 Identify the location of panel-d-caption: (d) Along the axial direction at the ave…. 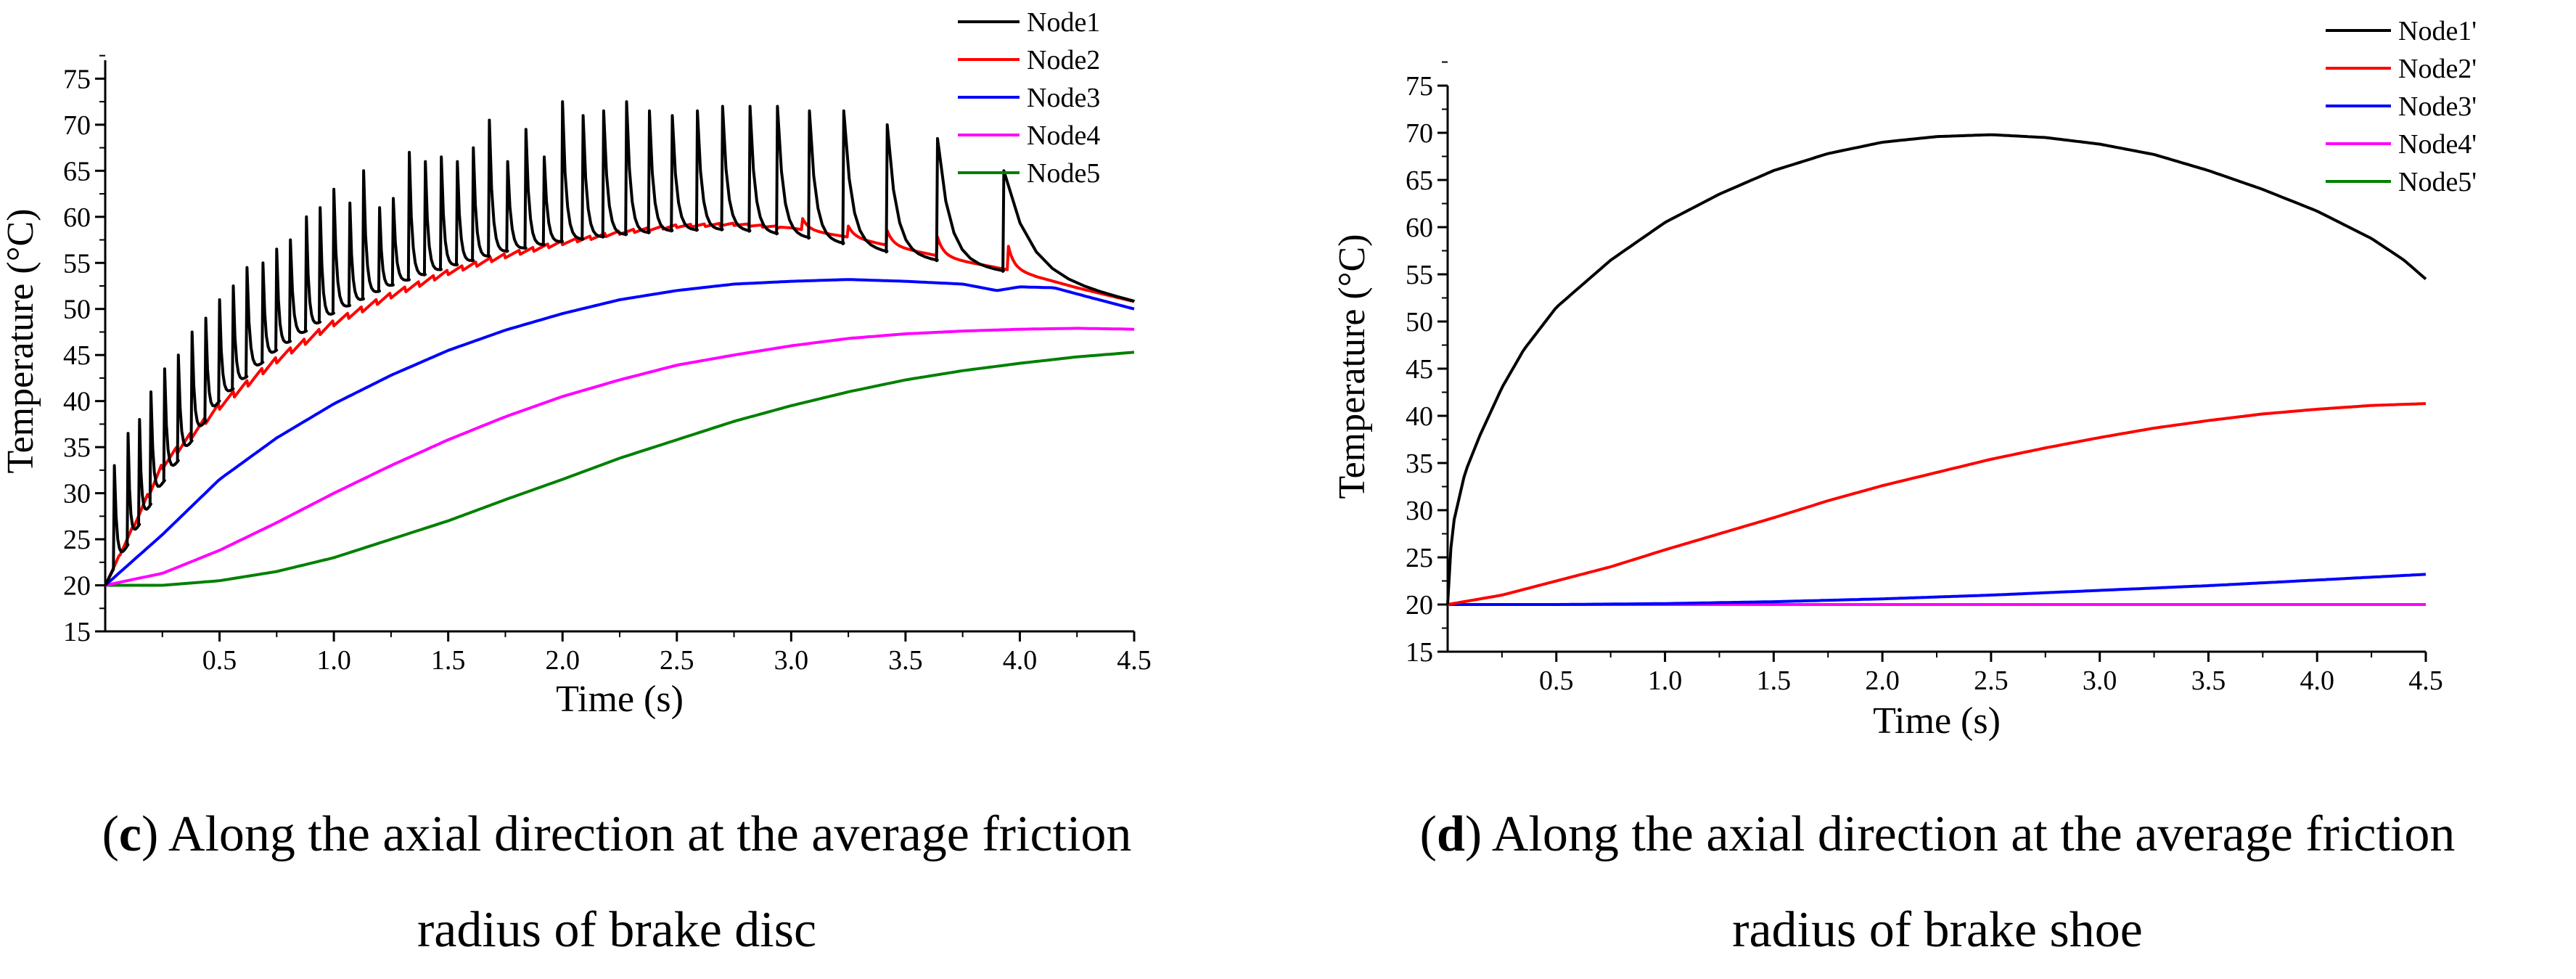
(1937, 834).